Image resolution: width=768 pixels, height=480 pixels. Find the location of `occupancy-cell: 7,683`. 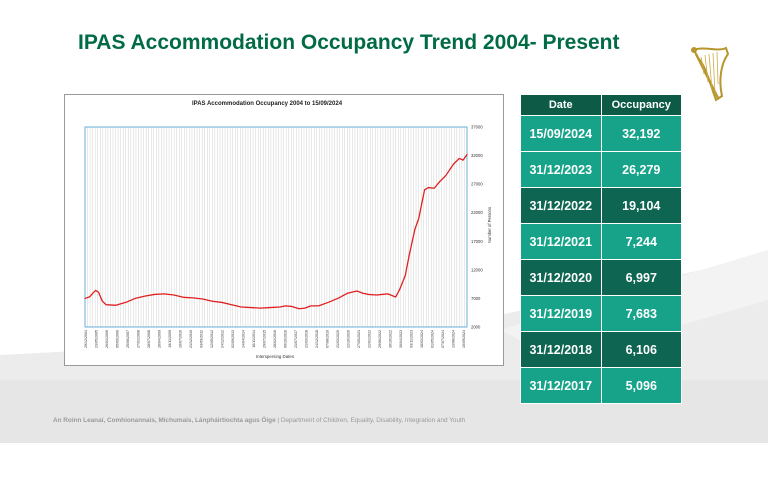

occupancy-cell: 7,683 is located at coordinates (641, 313).